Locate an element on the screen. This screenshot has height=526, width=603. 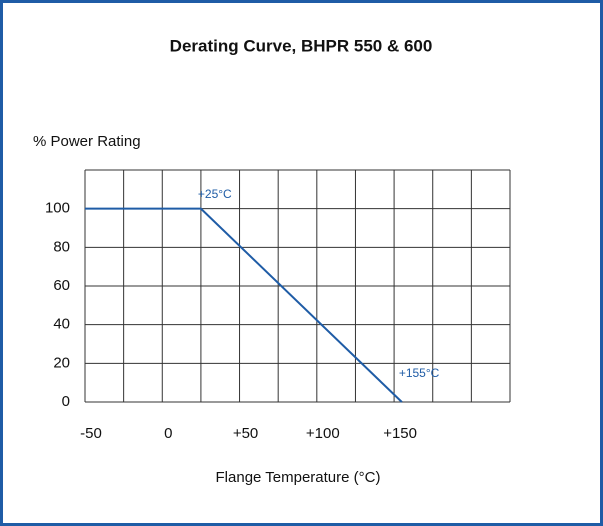
y-tick-label: 20 is located at coordinates (61, 362).